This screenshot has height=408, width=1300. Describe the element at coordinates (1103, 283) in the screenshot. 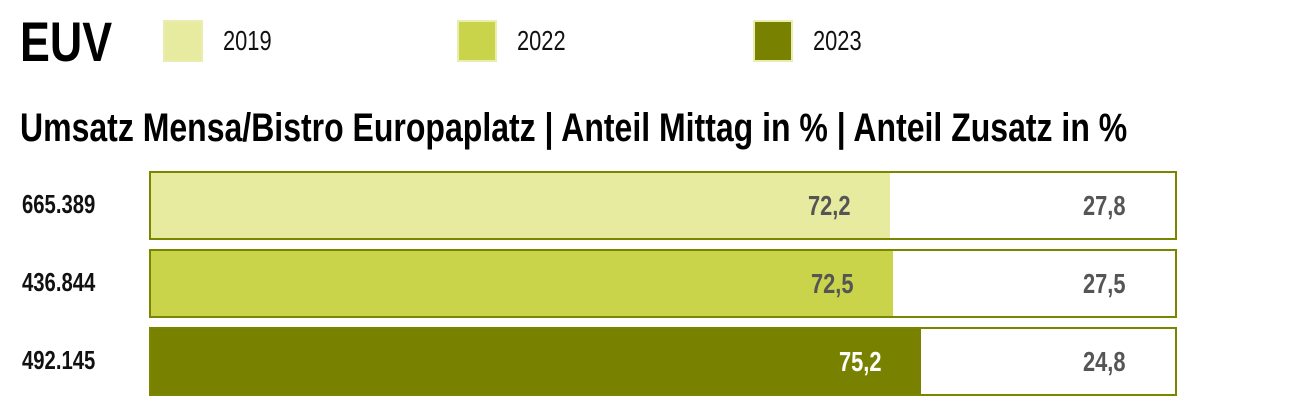

I see `value-label-zusatz: 27,5` at that location.